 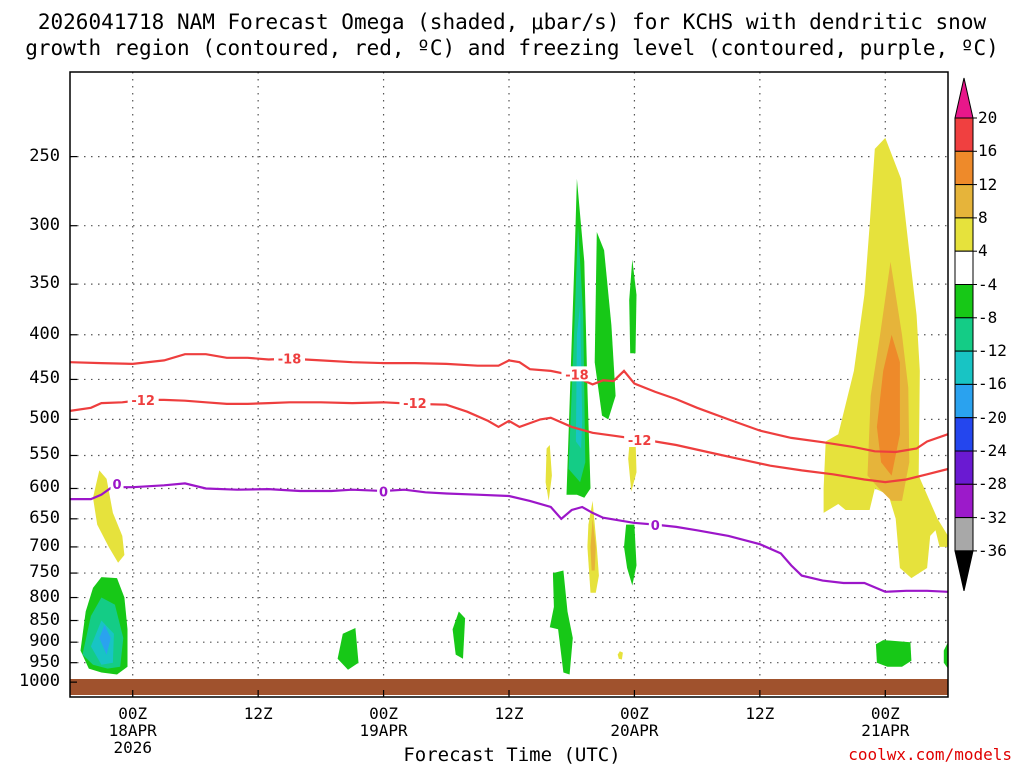 What do you see at coordinates (992, 450) in the screenshot?
I see `colorbar-tick-label: -24` at bounding box center [992, 450].